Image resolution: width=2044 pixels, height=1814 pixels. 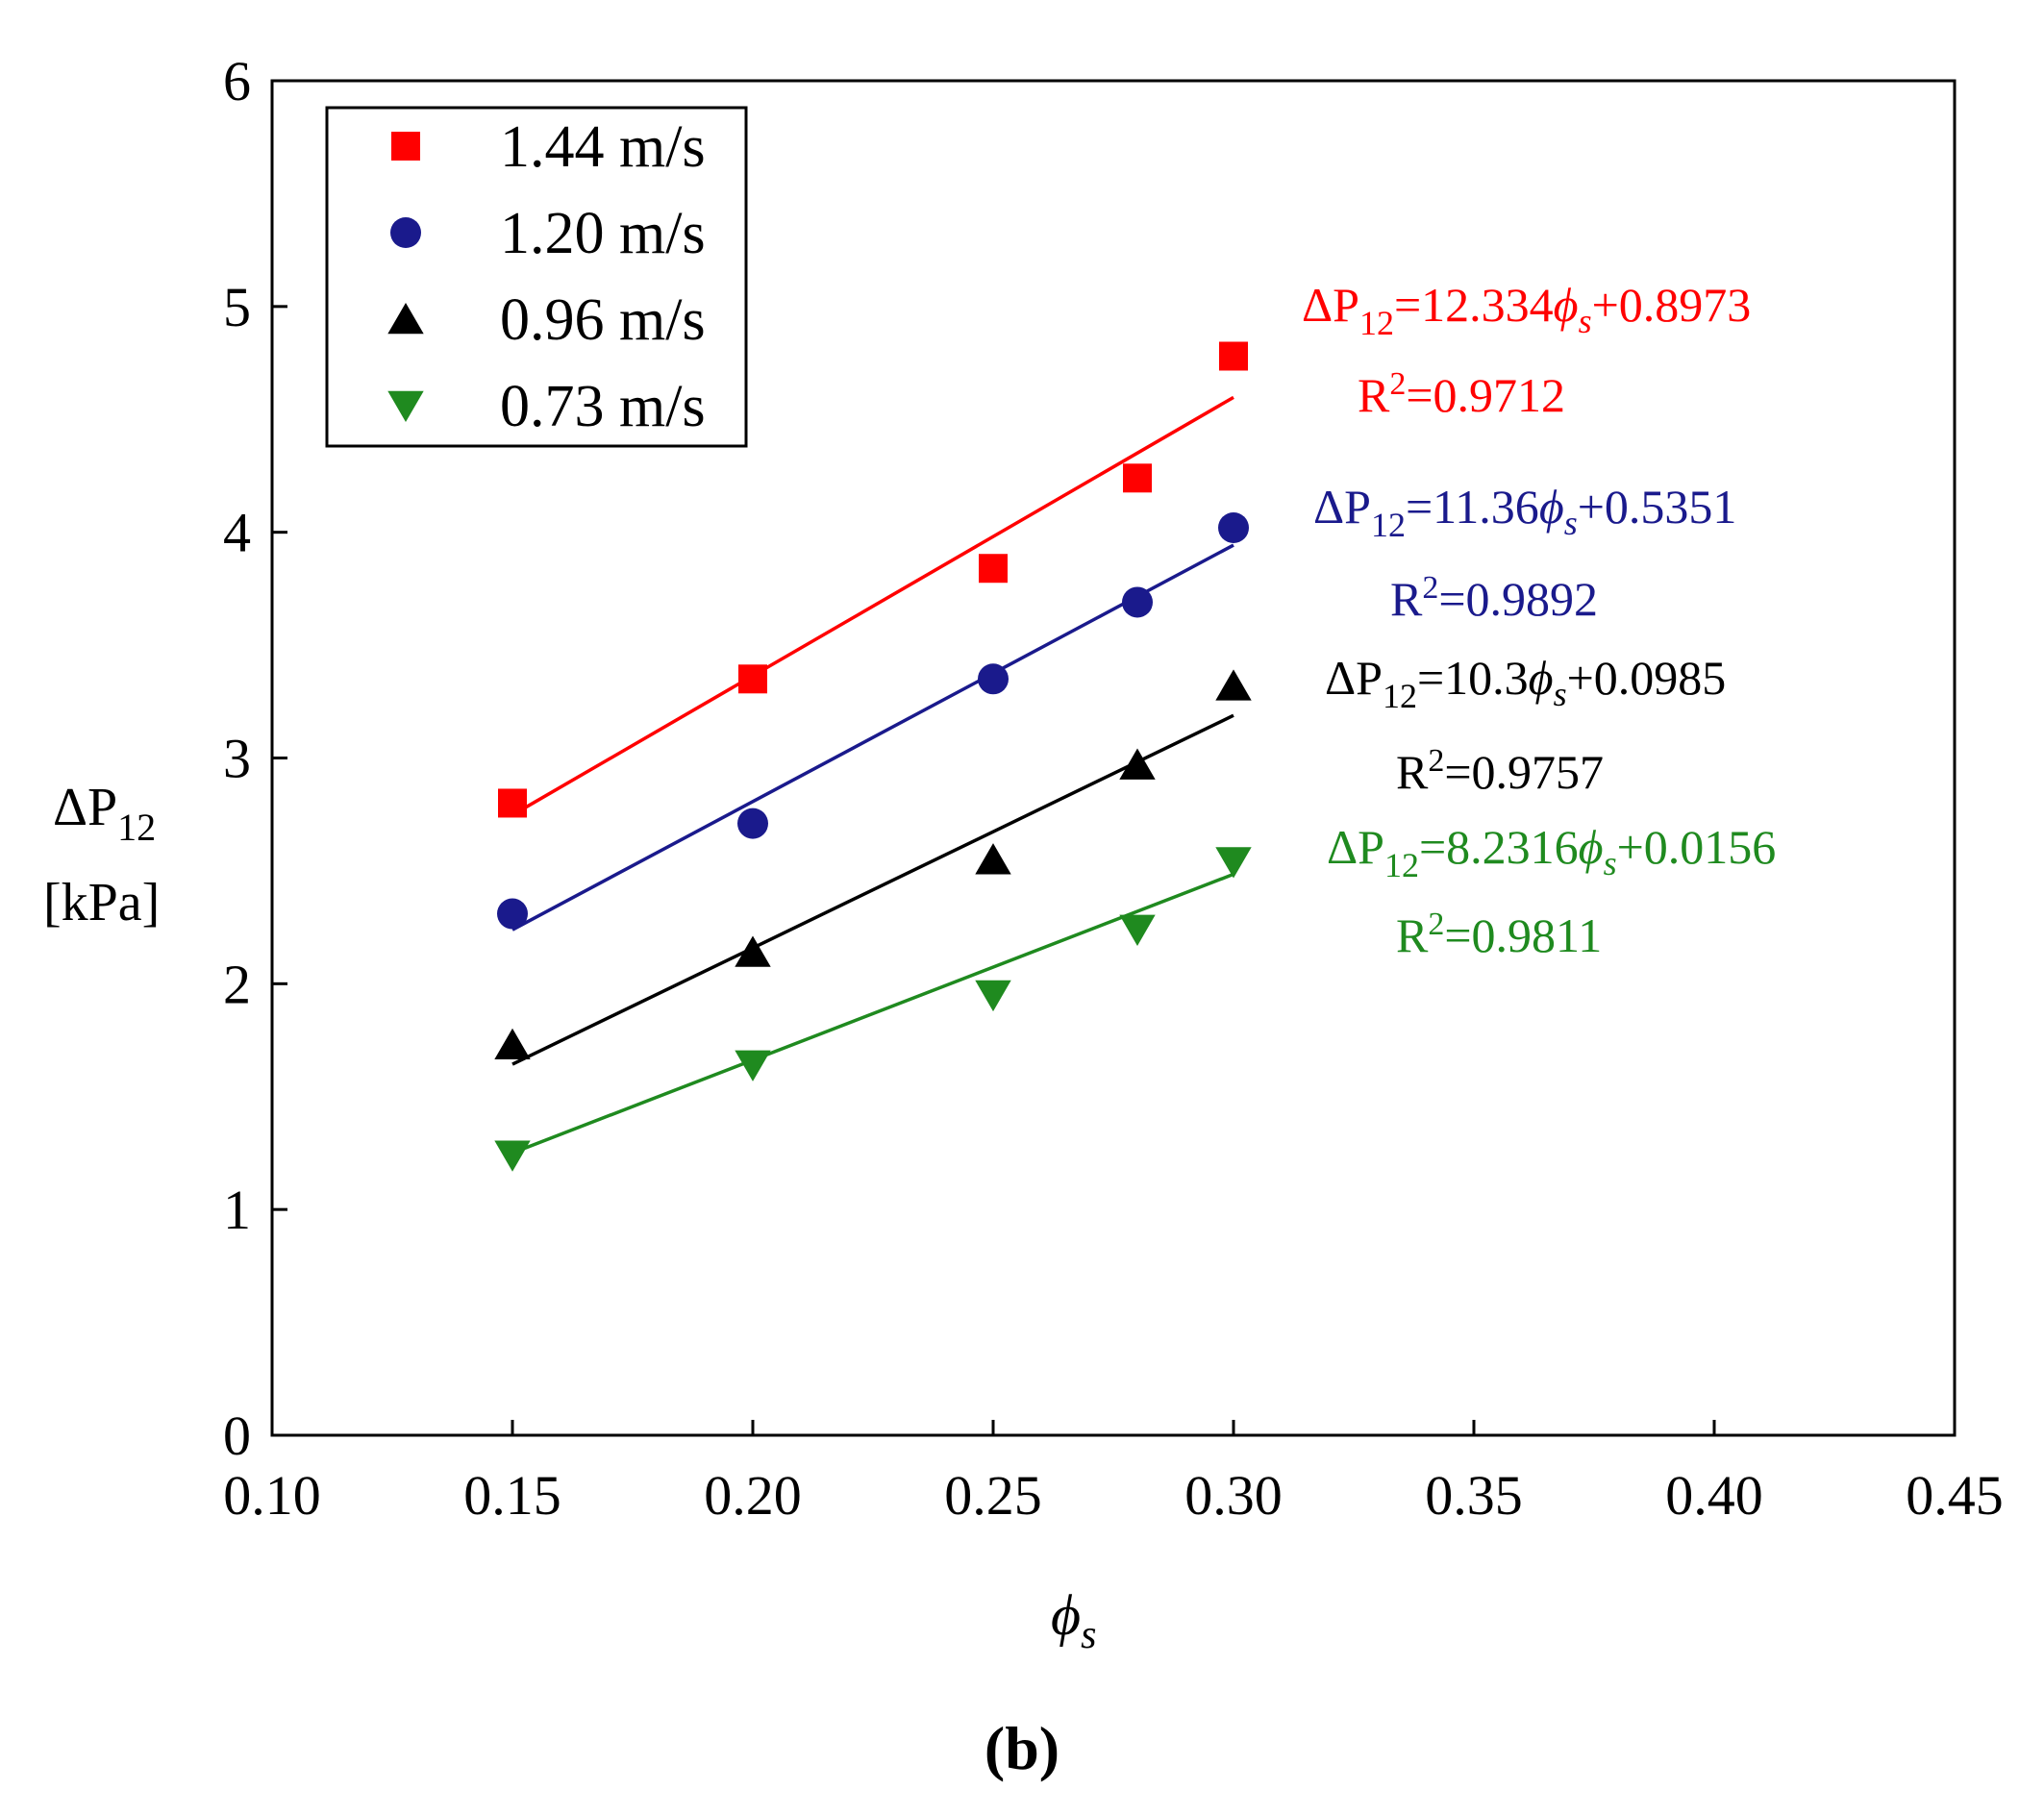 I want to click on y-axis-label-line1: ΔP12, so click(x=104, y=813).